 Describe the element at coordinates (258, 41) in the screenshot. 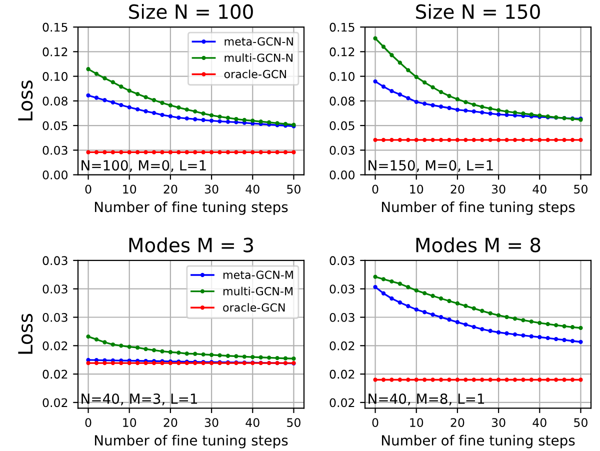

I see `legend-label: meta-GCN-N` at that location.